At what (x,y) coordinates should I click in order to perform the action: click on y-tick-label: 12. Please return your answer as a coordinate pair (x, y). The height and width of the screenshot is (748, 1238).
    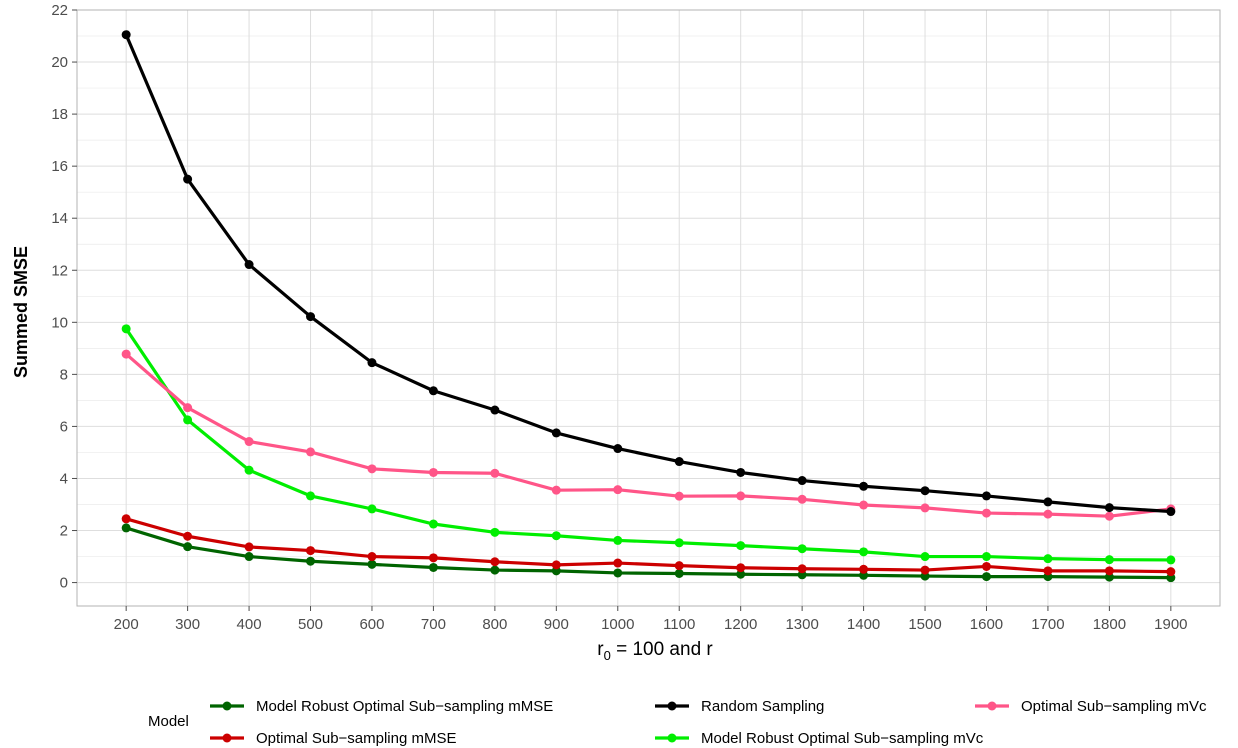
    Looking at the image, I should click on (59, 270).